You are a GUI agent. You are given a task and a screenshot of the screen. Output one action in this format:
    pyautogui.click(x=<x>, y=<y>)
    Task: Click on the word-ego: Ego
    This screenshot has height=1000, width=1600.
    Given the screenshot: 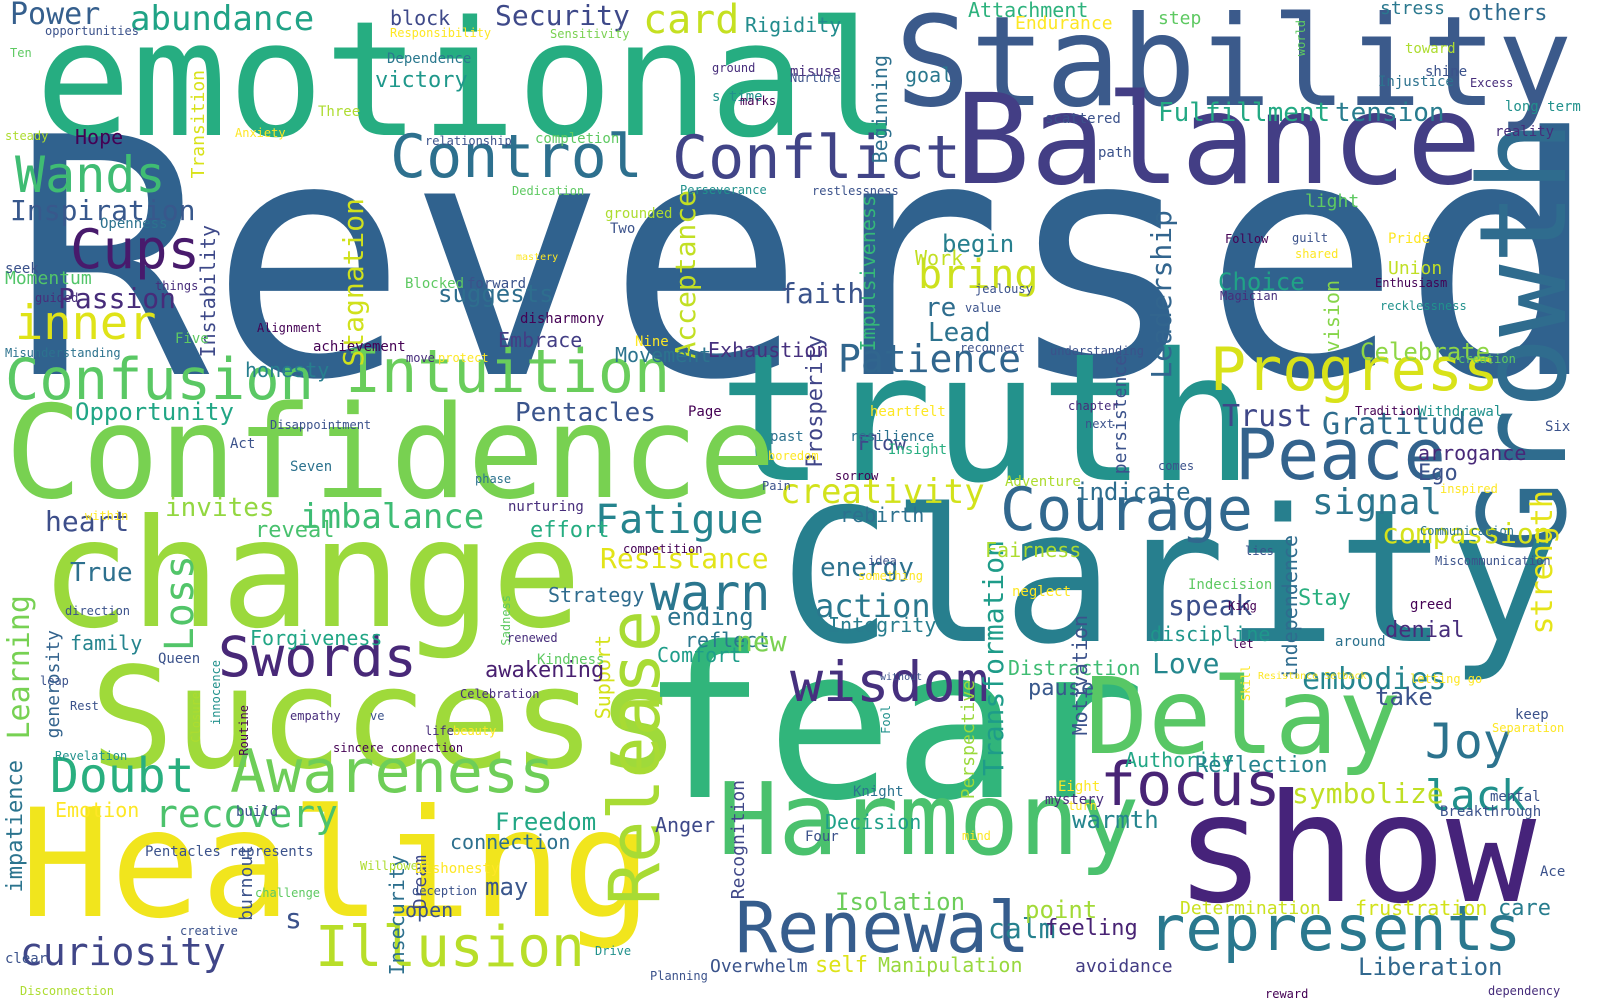 What is the action you would take?
    pyautogui.click(x=1438, y=473)
    